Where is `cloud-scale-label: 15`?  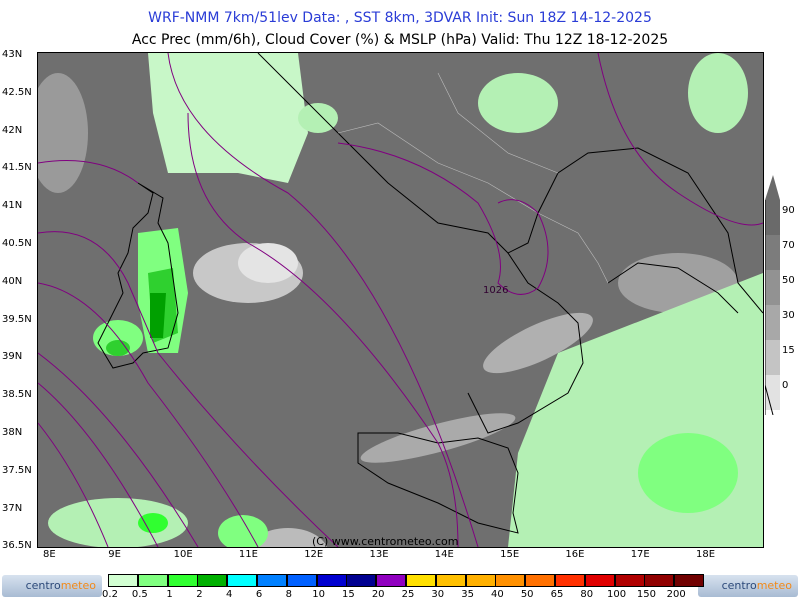
cloud-scale-label: 15 is located at coordinates (788, 350).